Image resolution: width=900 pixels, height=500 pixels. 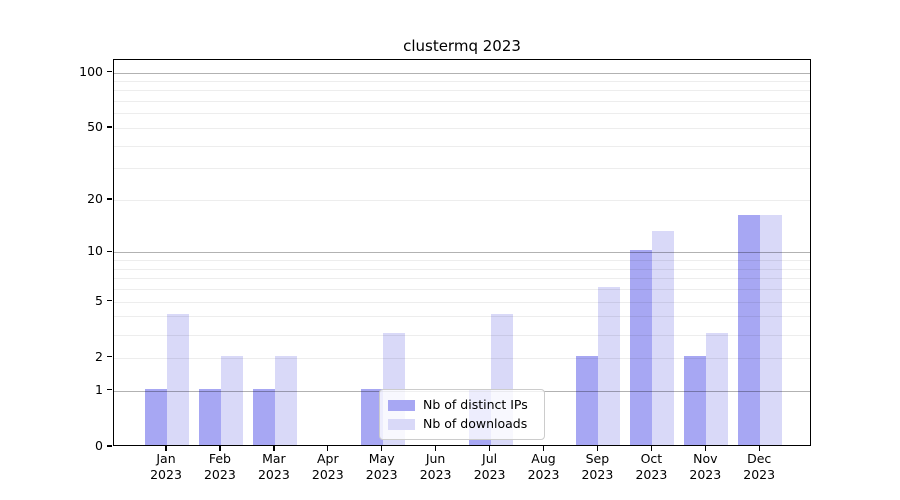 What do you see at coordinates (285, 400) in the screenshot?
I see `bar-downloads-mar` at bounding box center [285, 400].